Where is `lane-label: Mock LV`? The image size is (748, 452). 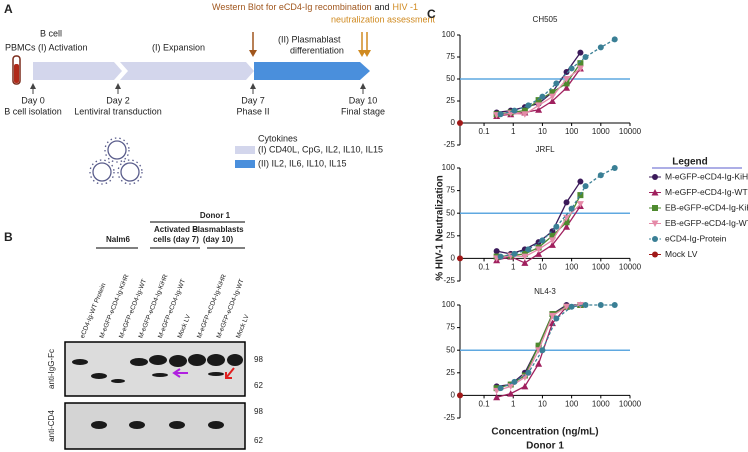 lane-label: Mock LV is located at coordinates (184, 326).